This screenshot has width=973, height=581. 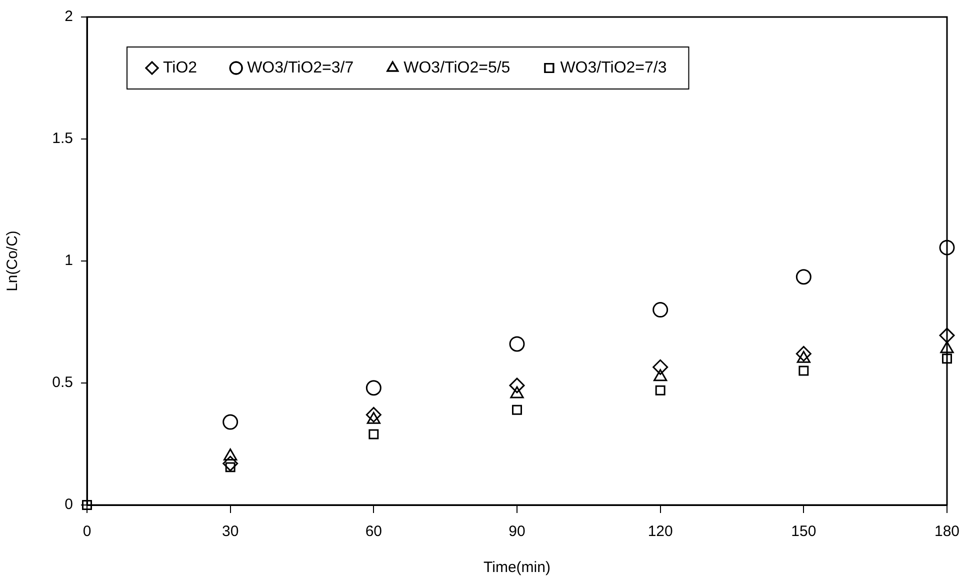 I want to click on x-tick-label: 0, so click(x=87, y=531).